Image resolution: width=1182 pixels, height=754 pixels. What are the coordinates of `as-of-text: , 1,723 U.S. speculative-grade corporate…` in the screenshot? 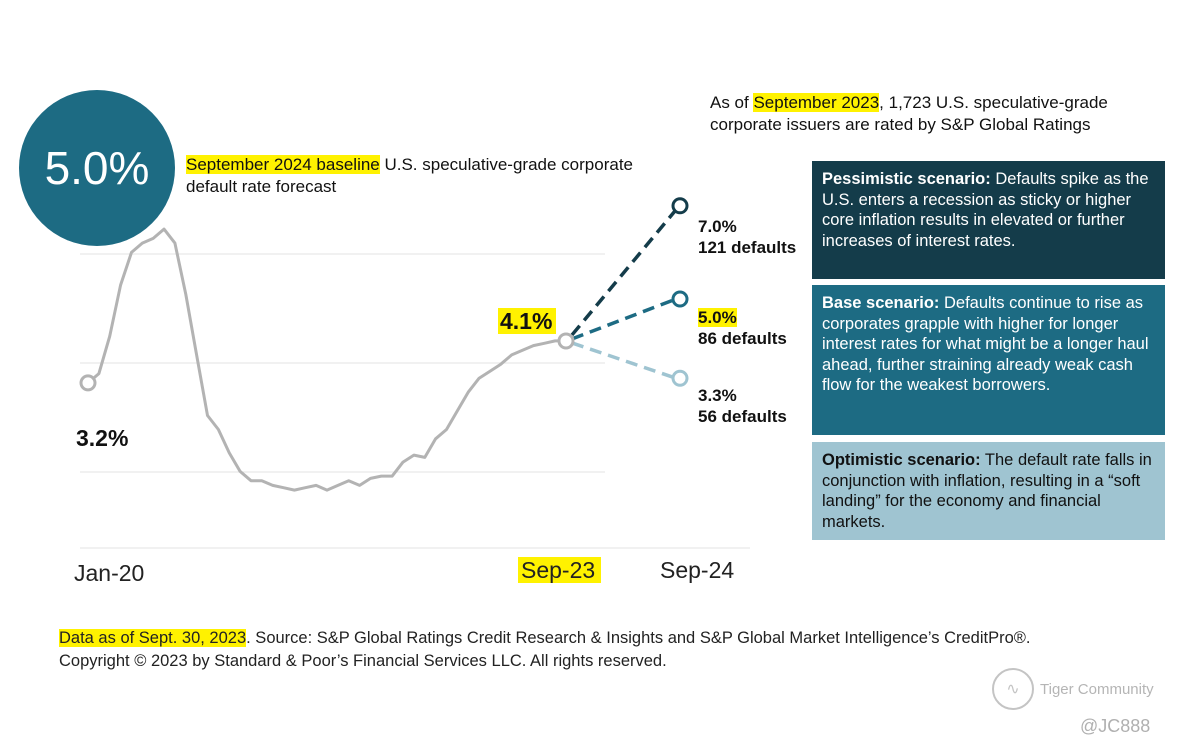 It's located at (909, 113).